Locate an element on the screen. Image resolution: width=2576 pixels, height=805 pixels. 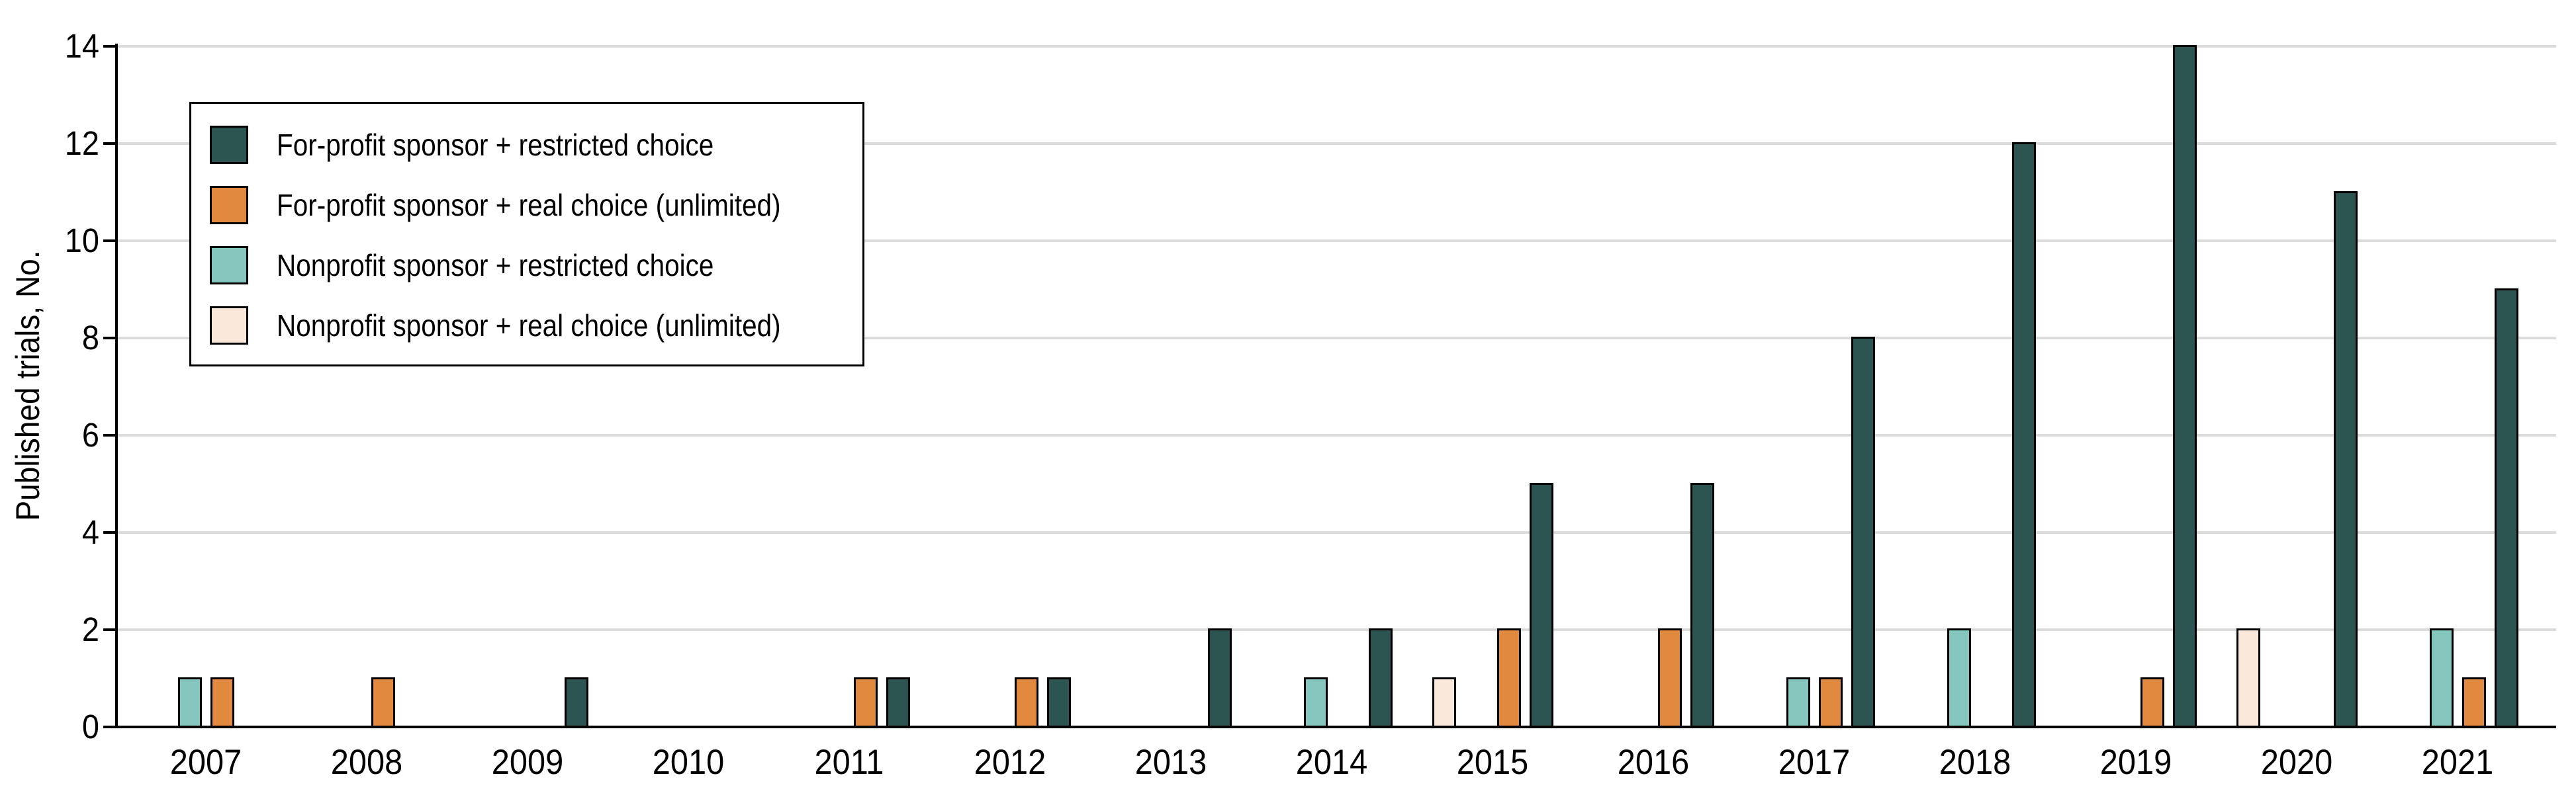
legend-item: For-profit sponsor + restricted choice is located at coordinates (536, 145).